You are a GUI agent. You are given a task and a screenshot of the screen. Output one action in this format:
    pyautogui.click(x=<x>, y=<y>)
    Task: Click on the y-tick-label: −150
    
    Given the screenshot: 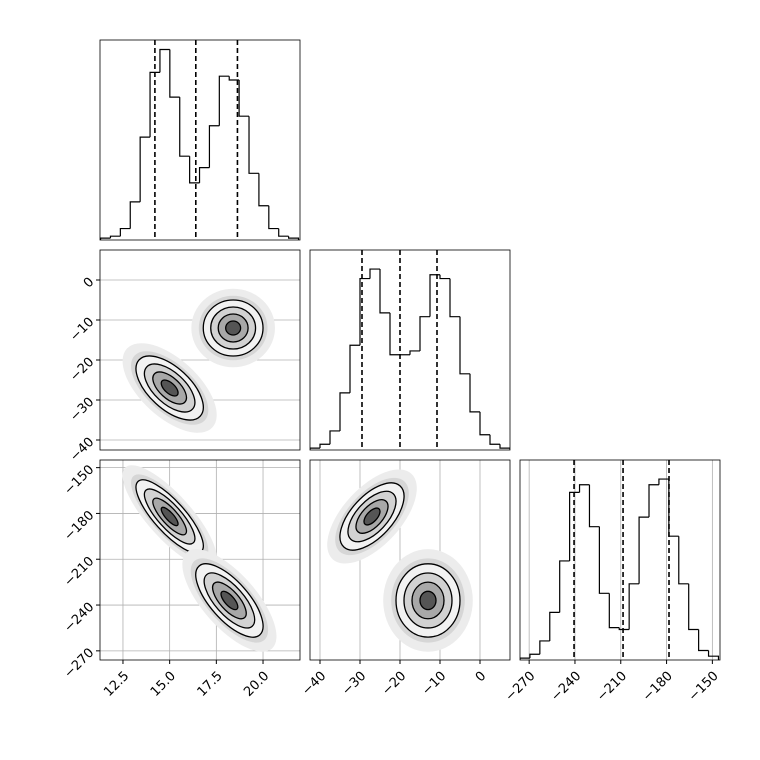 What is the action you would take?
    pyautogui.click(x=79, y=480)
    